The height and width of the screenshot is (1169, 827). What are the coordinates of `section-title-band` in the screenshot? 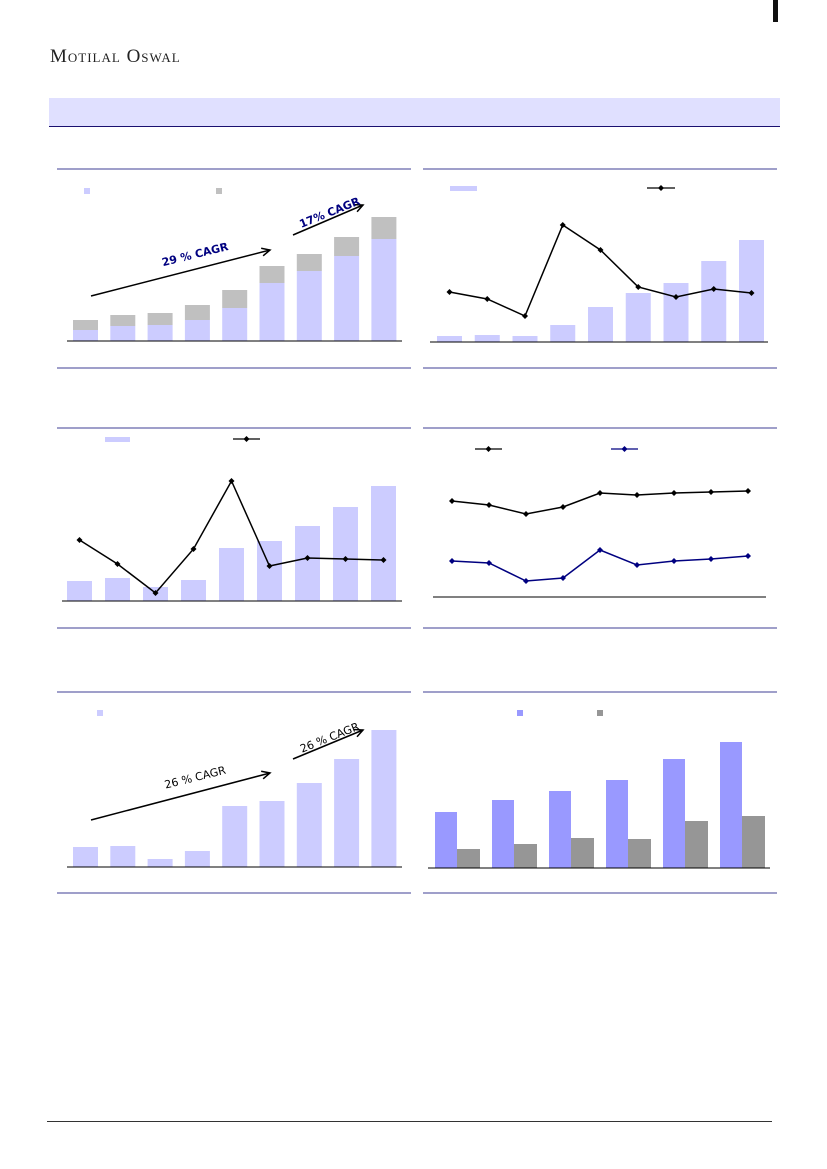 It's located at (414, 112).